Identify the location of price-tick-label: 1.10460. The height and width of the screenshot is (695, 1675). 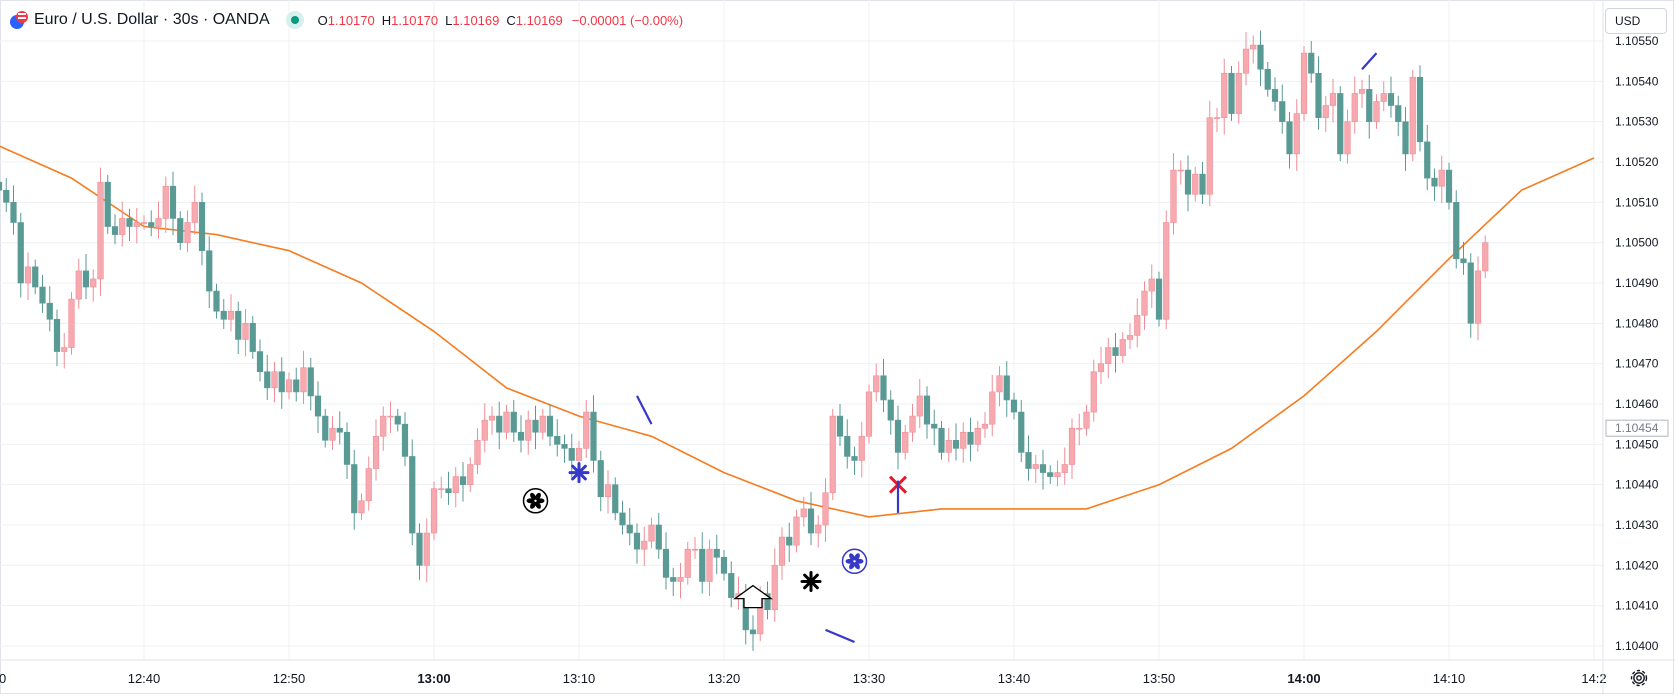
(1637, 404).